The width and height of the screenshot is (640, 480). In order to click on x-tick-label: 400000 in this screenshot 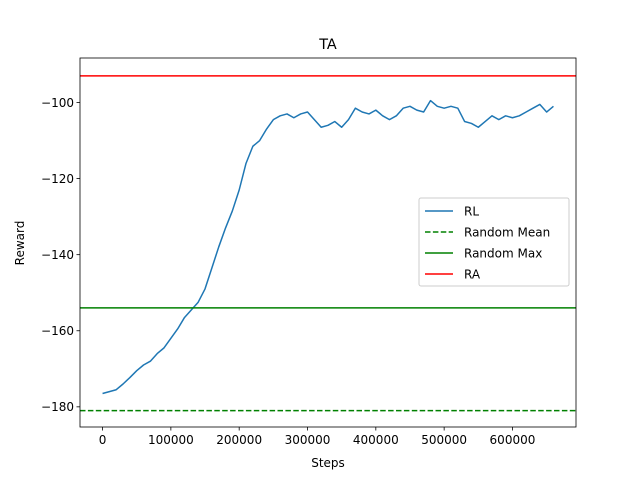, I will do `click(376, 440)`.